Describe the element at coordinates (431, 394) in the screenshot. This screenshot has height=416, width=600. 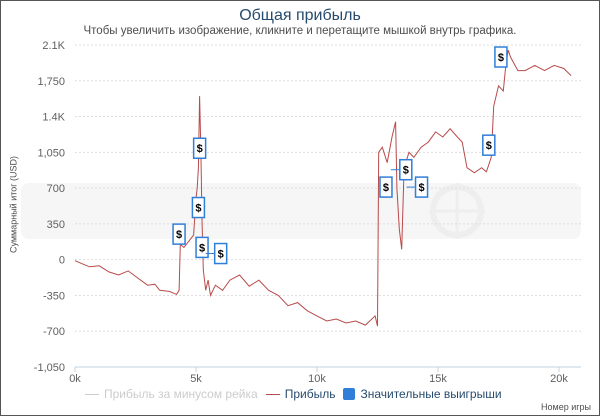
I see `legend-label: Значительные выигрыши` at that location.